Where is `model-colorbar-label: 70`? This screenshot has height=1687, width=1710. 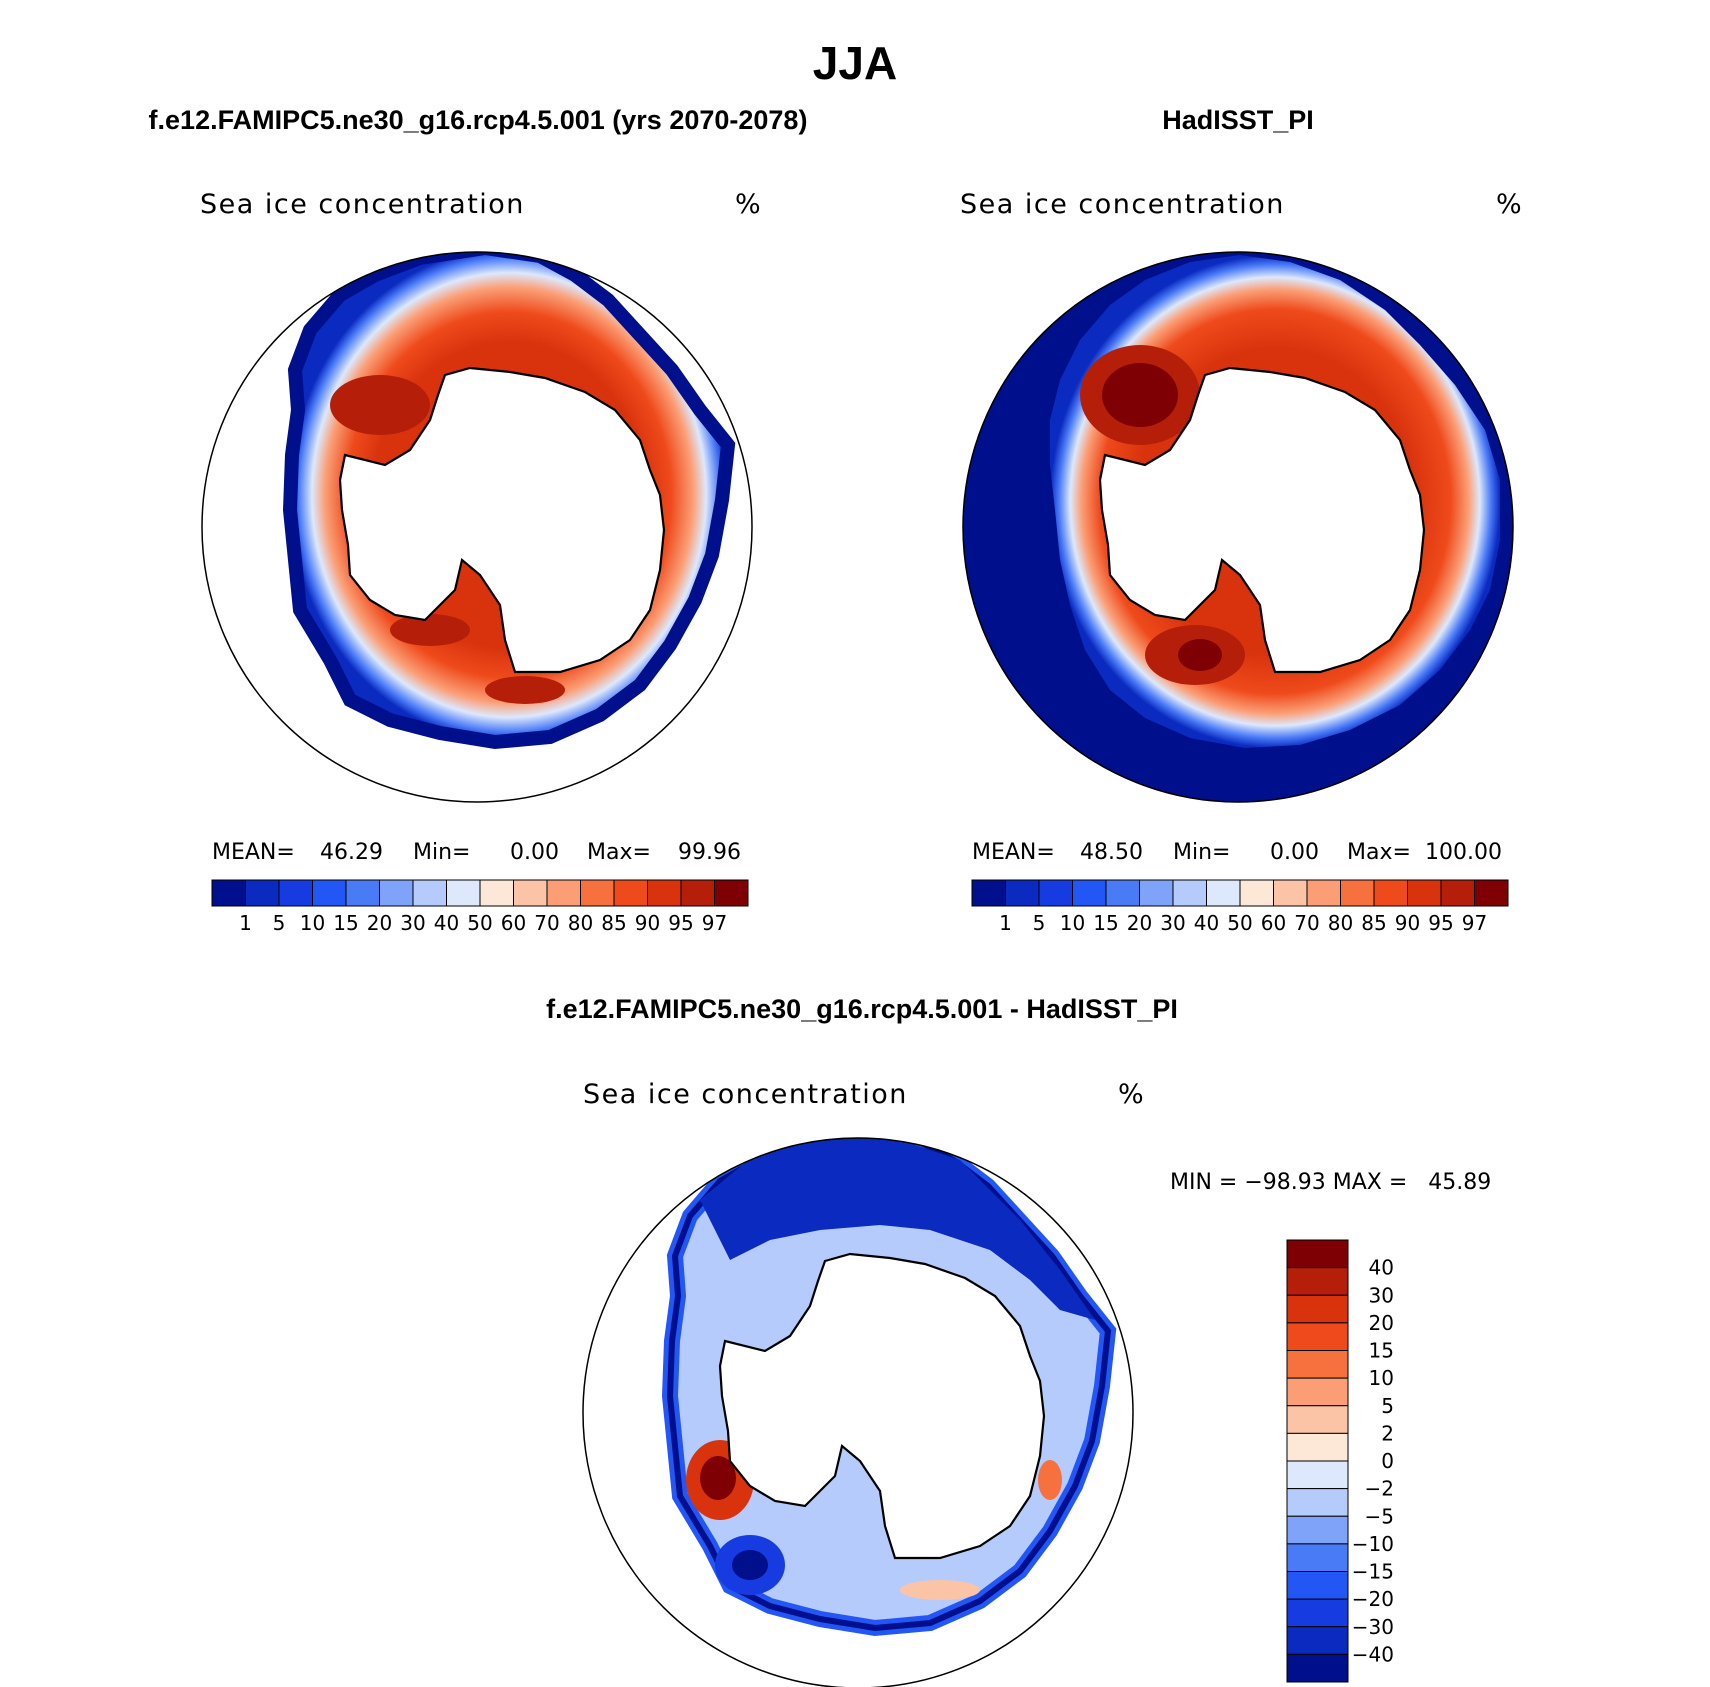 model-colorbar-label: 70 is located at coordinates (546, 923).